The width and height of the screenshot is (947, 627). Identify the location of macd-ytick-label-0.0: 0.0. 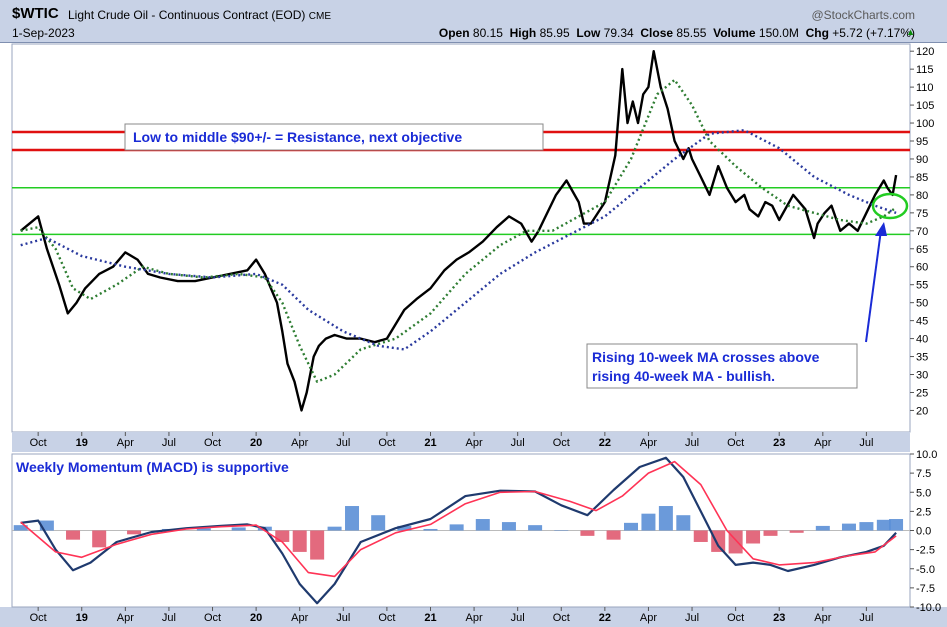
(923, 532).